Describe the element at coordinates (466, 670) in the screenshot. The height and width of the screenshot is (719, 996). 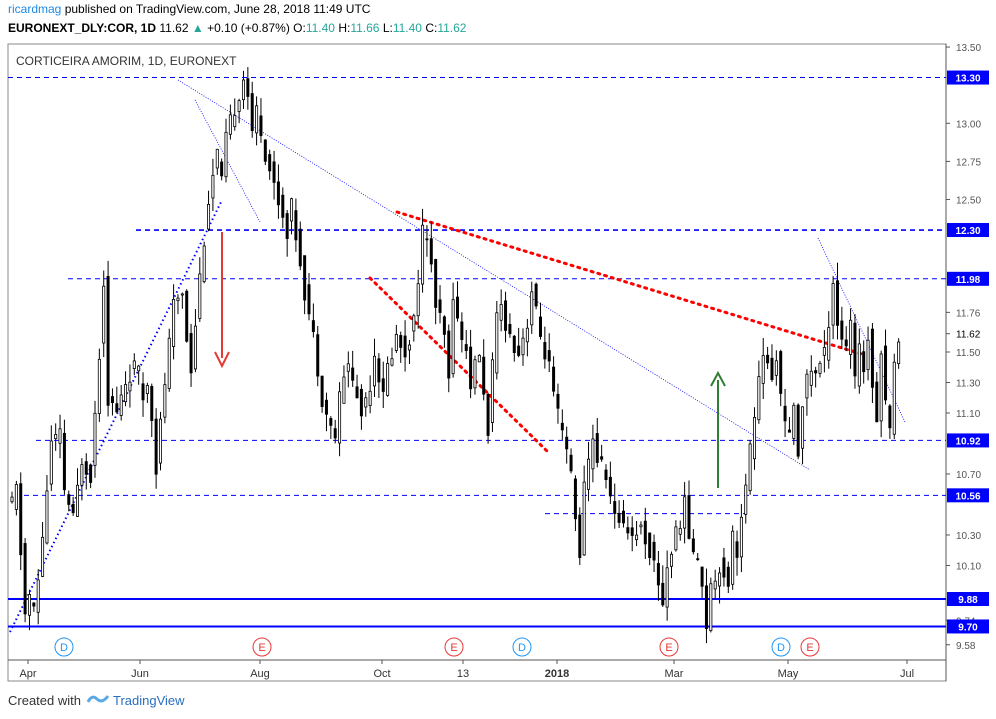
I see `time-axis: Apr Jun Aug Oct 13 2018 Mar May Jul` at that location.